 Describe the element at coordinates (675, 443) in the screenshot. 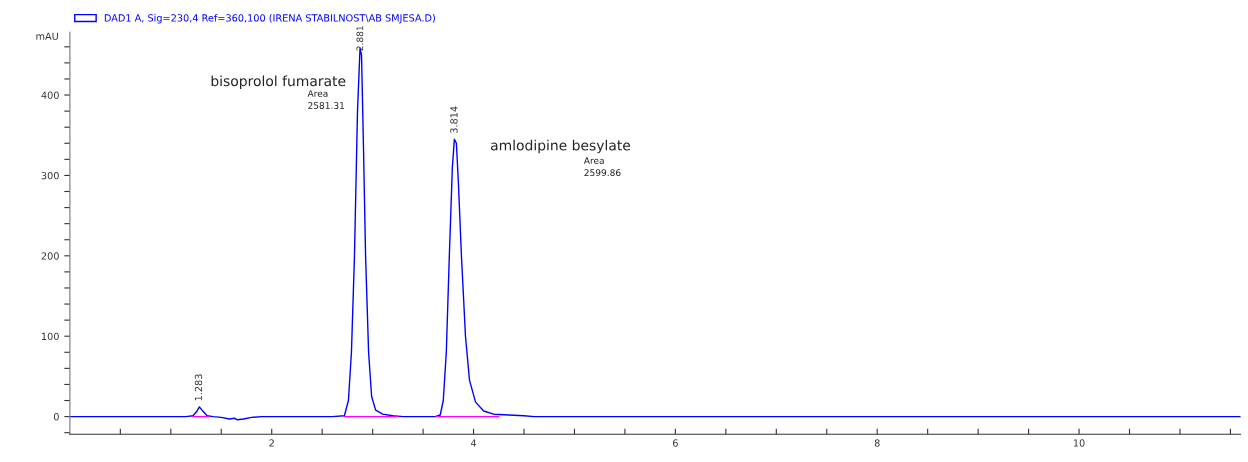

I see `x-tick-label: 6` at that location.